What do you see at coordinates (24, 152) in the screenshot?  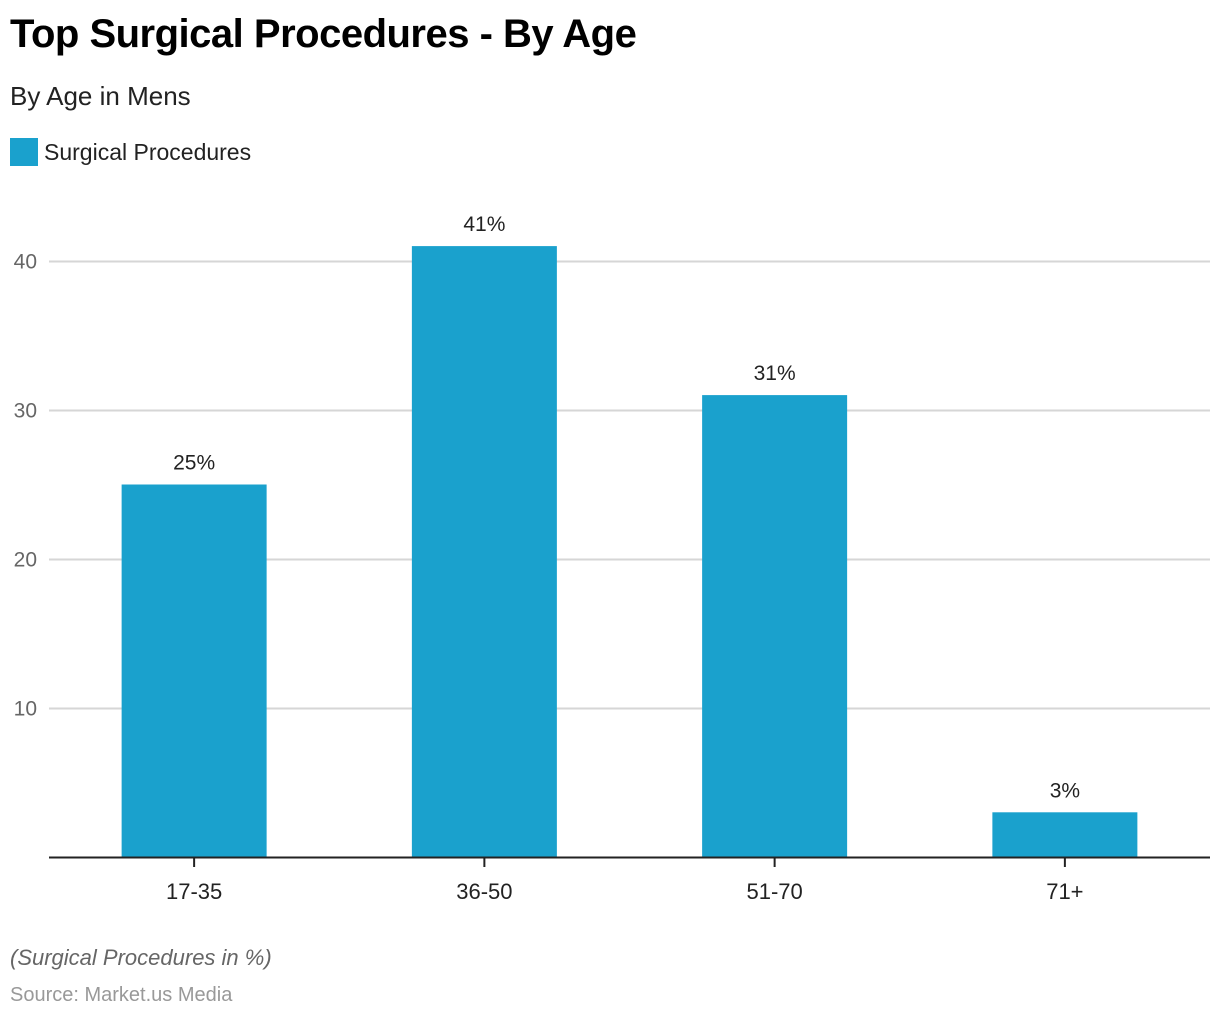 I see `legend-swatch` at bounding box center [24, 152].